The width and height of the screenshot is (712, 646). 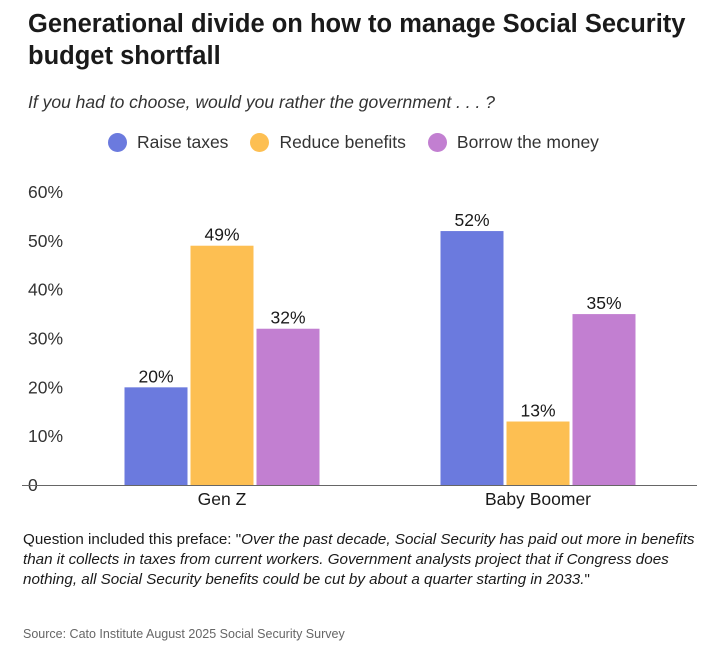 What do you see at coordinates (156, 436) in the screenshot?
I see `bar-raise-taxes-gen-z` at bounding box center [156, 436].